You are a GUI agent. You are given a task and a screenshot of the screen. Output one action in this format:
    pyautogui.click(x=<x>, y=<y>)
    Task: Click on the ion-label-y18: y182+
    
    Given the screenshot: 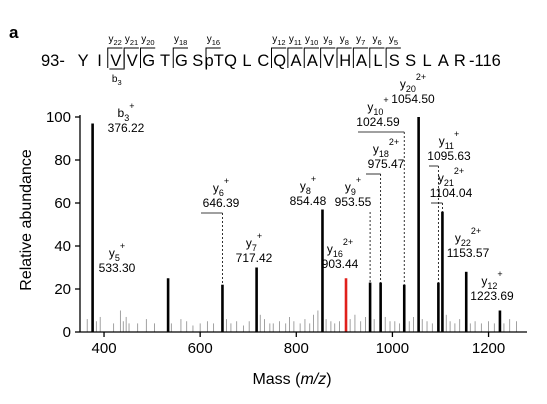 What is the action you would take?
    pyautogui.click(x=386, y=148)
    